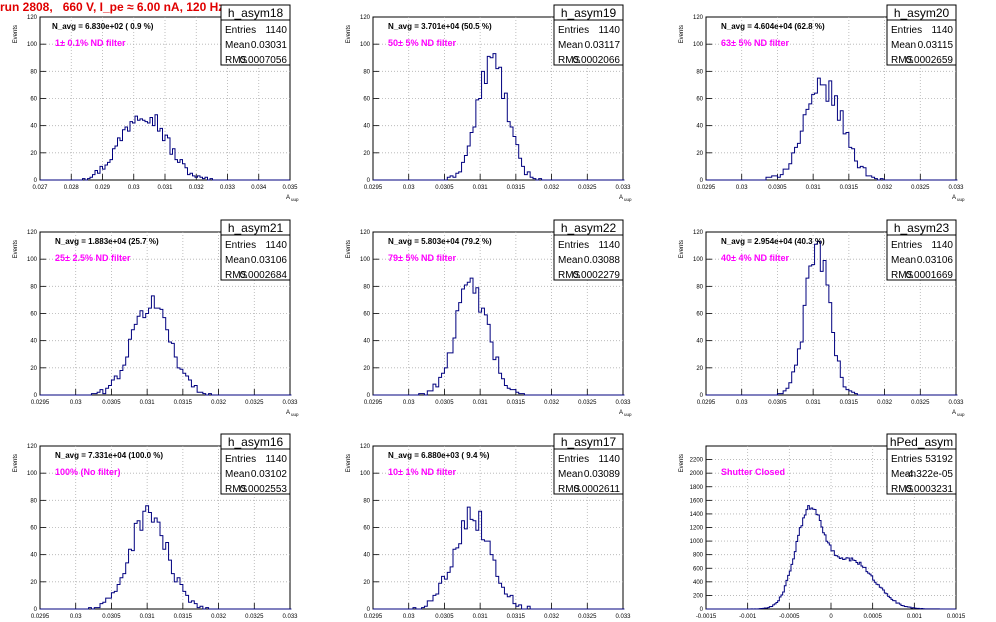 This screenshot has width=996, height=622. I want to click on stats-box-title: h_asym19, so click(589, 13).